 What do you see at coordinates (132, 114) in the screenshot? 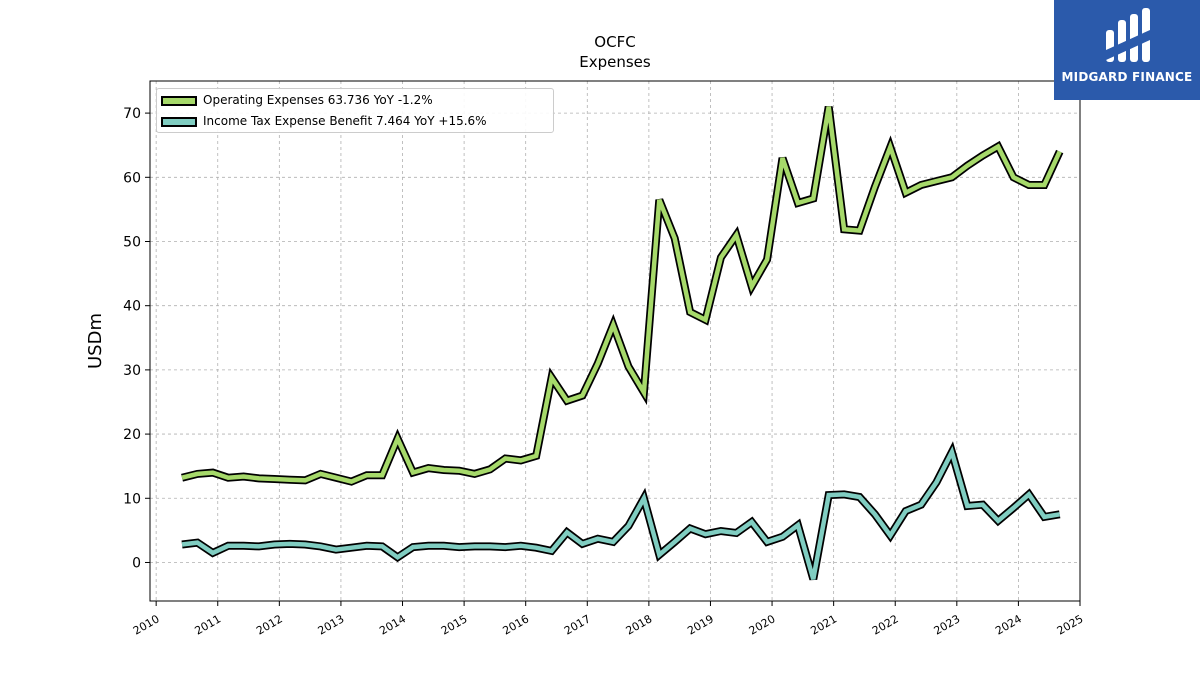
I see `y-tick-label: 70` at bounding box center [132, 114].